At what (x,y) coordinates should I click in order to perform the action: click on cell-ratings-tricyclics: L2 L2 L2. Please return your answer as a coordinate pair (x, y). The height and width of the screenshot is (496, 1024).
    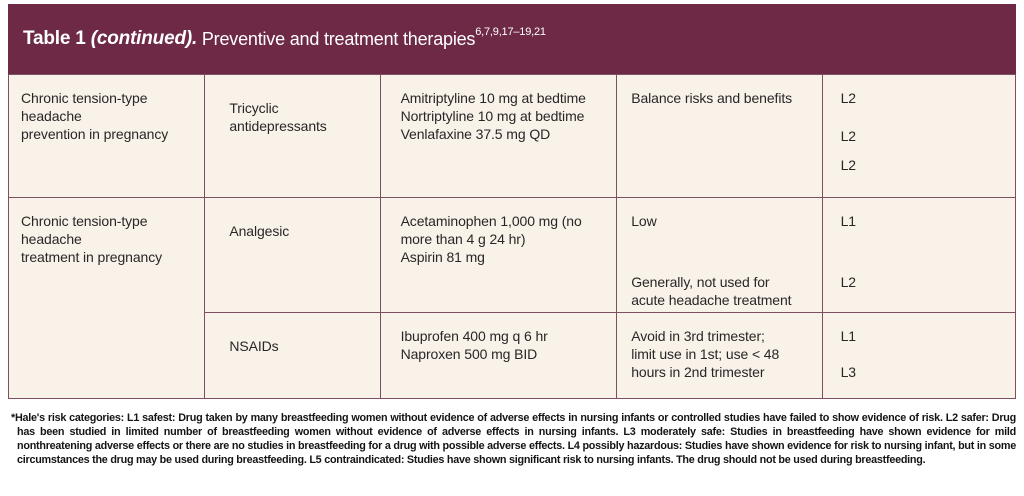
    Looking at the image, I should click on (919, 136).